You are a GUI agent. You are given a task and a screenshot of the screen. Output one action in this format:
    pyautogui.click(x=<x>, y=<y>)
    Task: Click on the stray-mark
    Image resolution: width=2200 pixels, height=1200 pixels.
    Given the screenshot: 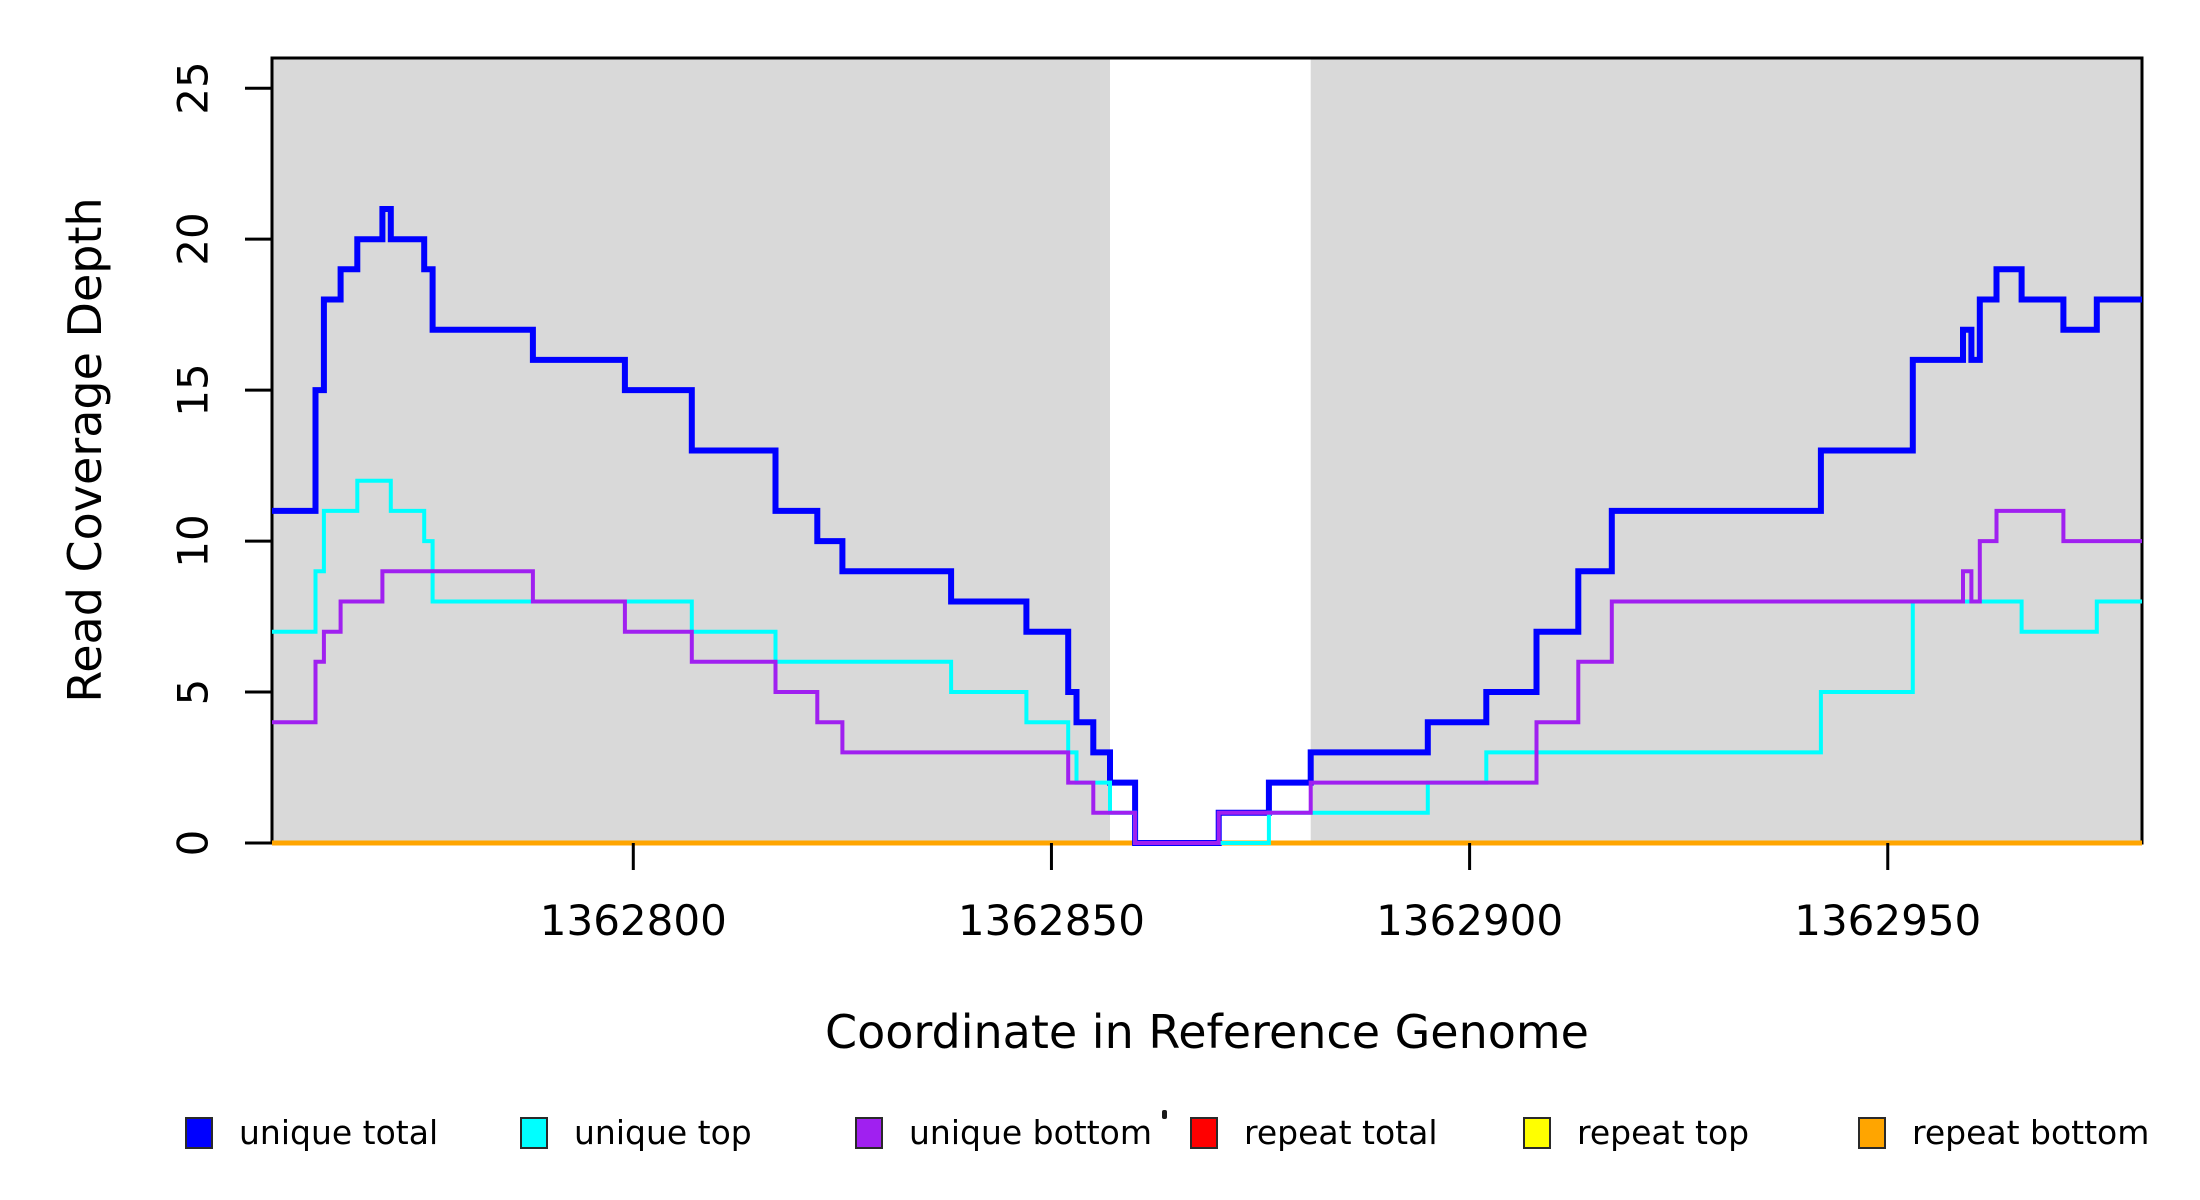 What is the action you would take?
    pyautogui.click(x=1164, y=1114)
    